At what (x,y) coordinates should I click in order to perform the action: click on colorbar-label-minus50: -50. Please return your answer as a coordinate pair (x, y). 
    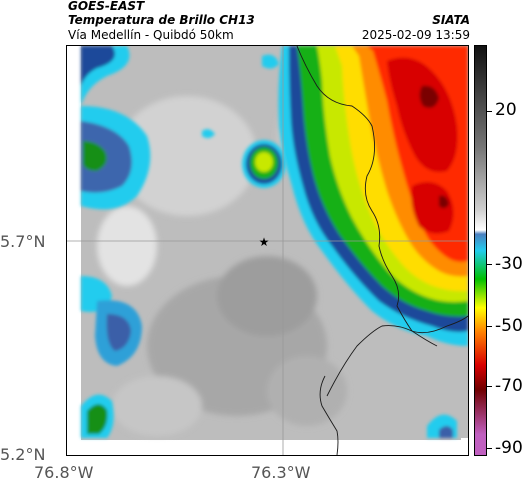
    Looking at the image, I should click on (509, 326).